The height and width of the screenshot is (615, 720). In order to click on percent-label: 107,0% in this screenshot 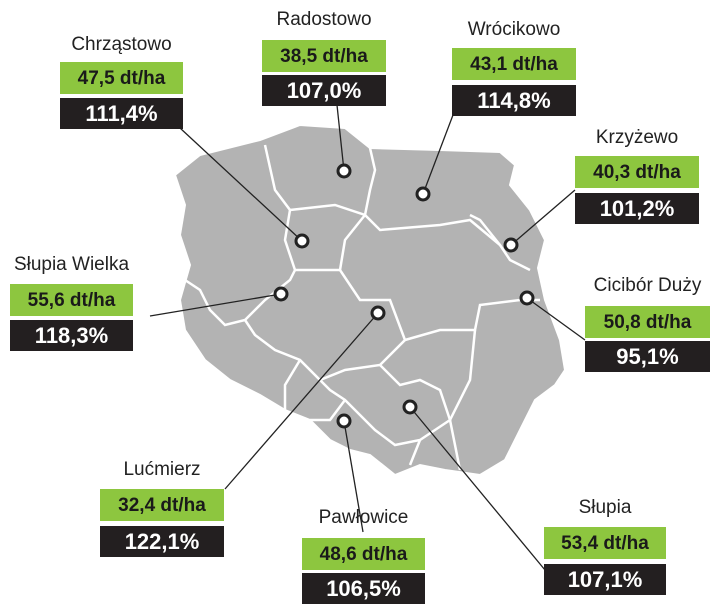, I will do `click(324, 90)`.